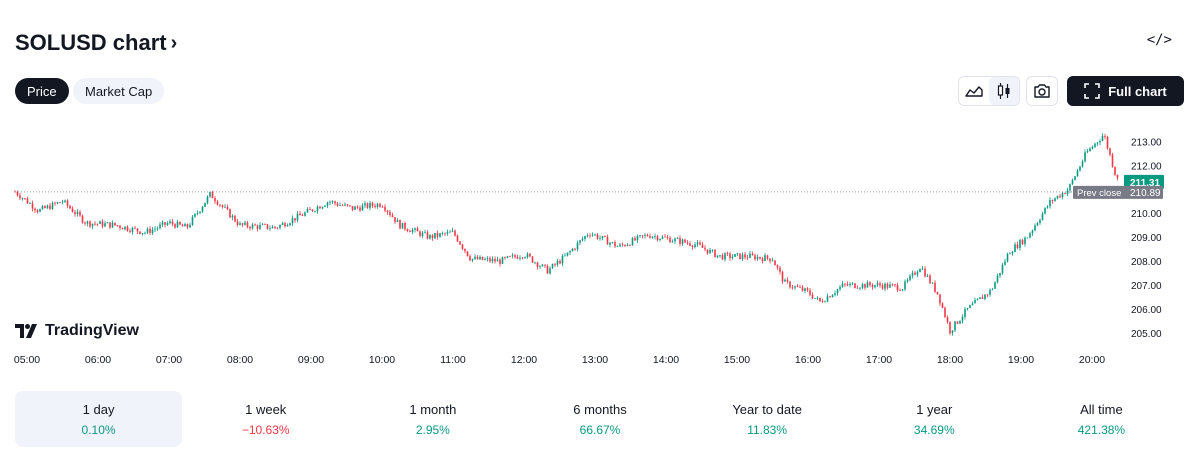 This screenshot has height=457, width=1200. Describe the element at coordinates (119, 91) in the screenshot. I see `tab-market-cap: Market Cap` at that location.